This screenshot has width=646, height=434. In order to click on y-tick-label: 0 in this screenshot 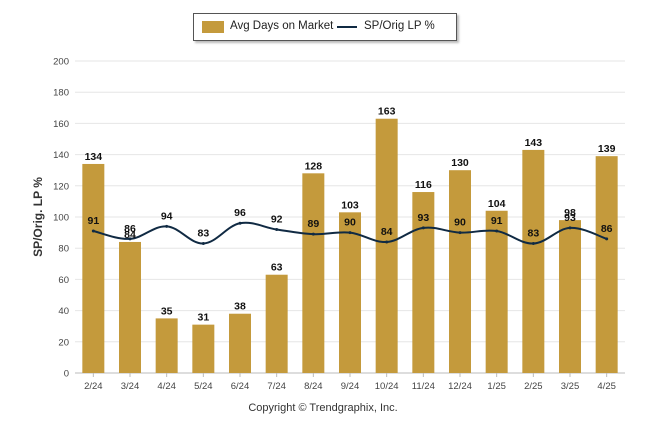, I will do `click(66, 374)`.